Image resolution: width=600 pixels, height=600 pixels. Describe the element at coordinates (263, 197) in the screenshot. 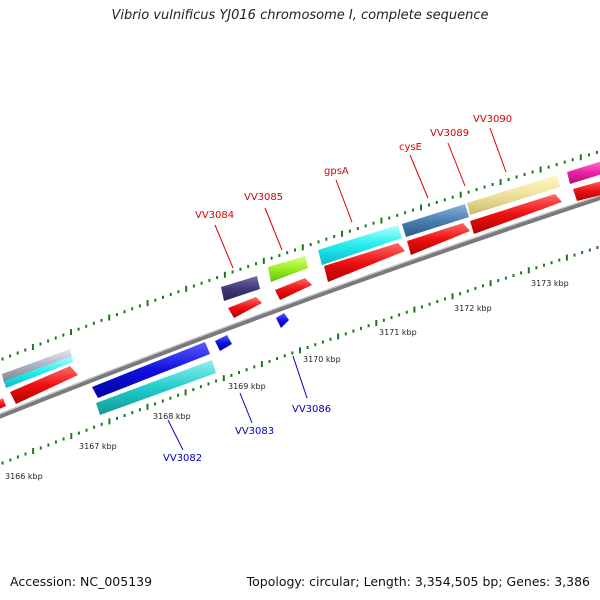

I see `gene-label-vv3085: VV3085` at that location.